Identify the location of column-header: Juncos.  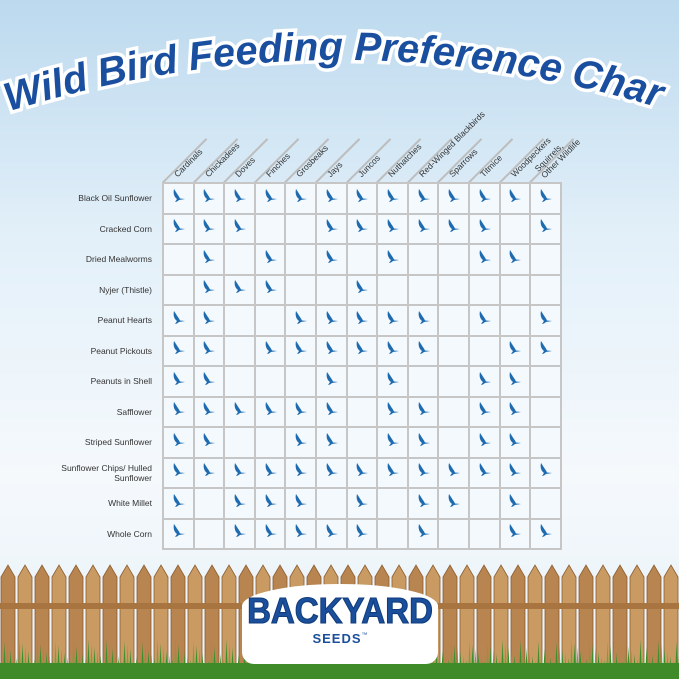
(368, 165).